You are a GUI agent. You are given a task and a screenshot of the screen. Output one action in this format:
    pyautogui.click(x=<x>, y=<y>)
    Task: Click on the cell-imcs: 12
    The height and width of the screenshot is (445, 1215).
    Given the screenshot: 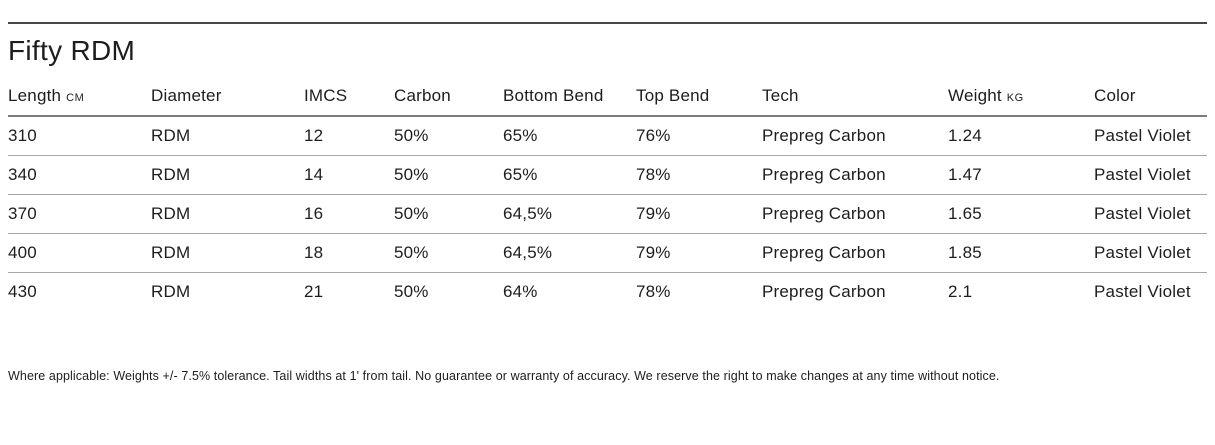 What is the action you would take?
    pyautogui.click(x=349, y=136)
    